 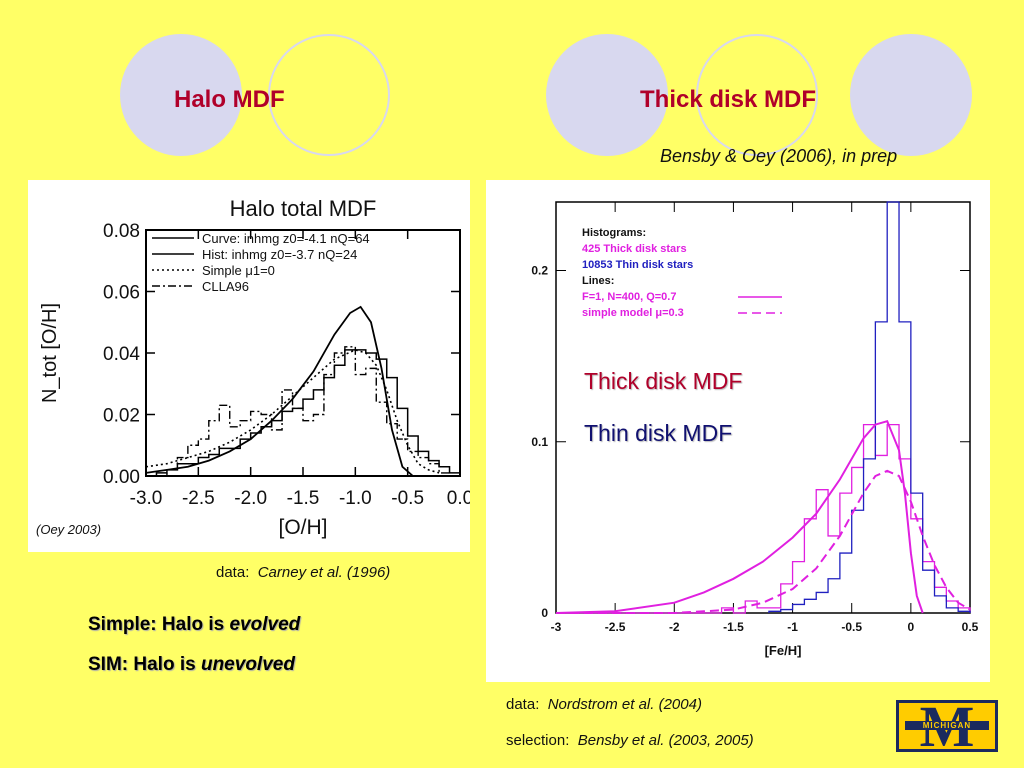 I want to click on left-data-source: Carney et al. (1996), so click(x=324, y=572).